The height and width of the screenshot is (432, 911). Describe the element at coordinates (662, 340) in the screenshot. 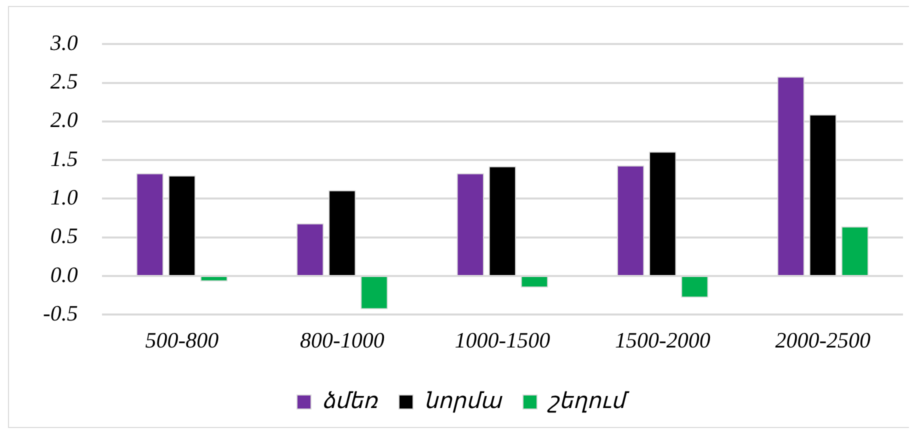

I see `x-tick-label: 1500-2000` at that location.